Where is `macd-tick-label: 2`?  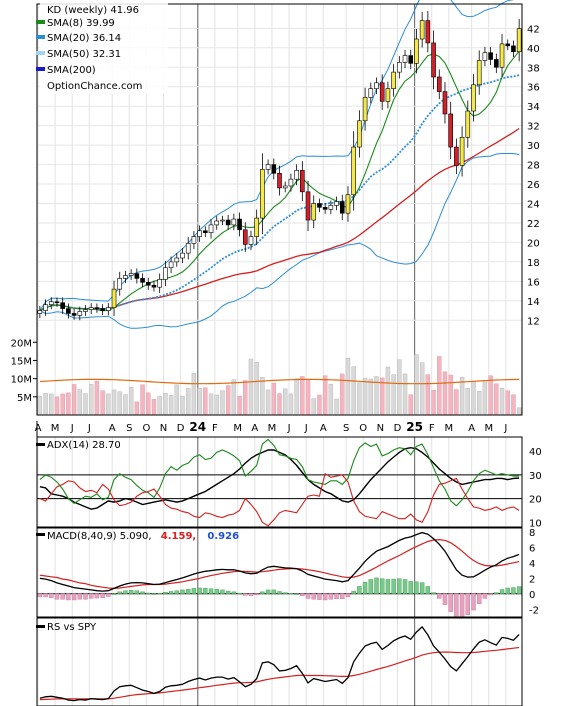 macd-tick-label: 2 is located at coordinates (532, 579).